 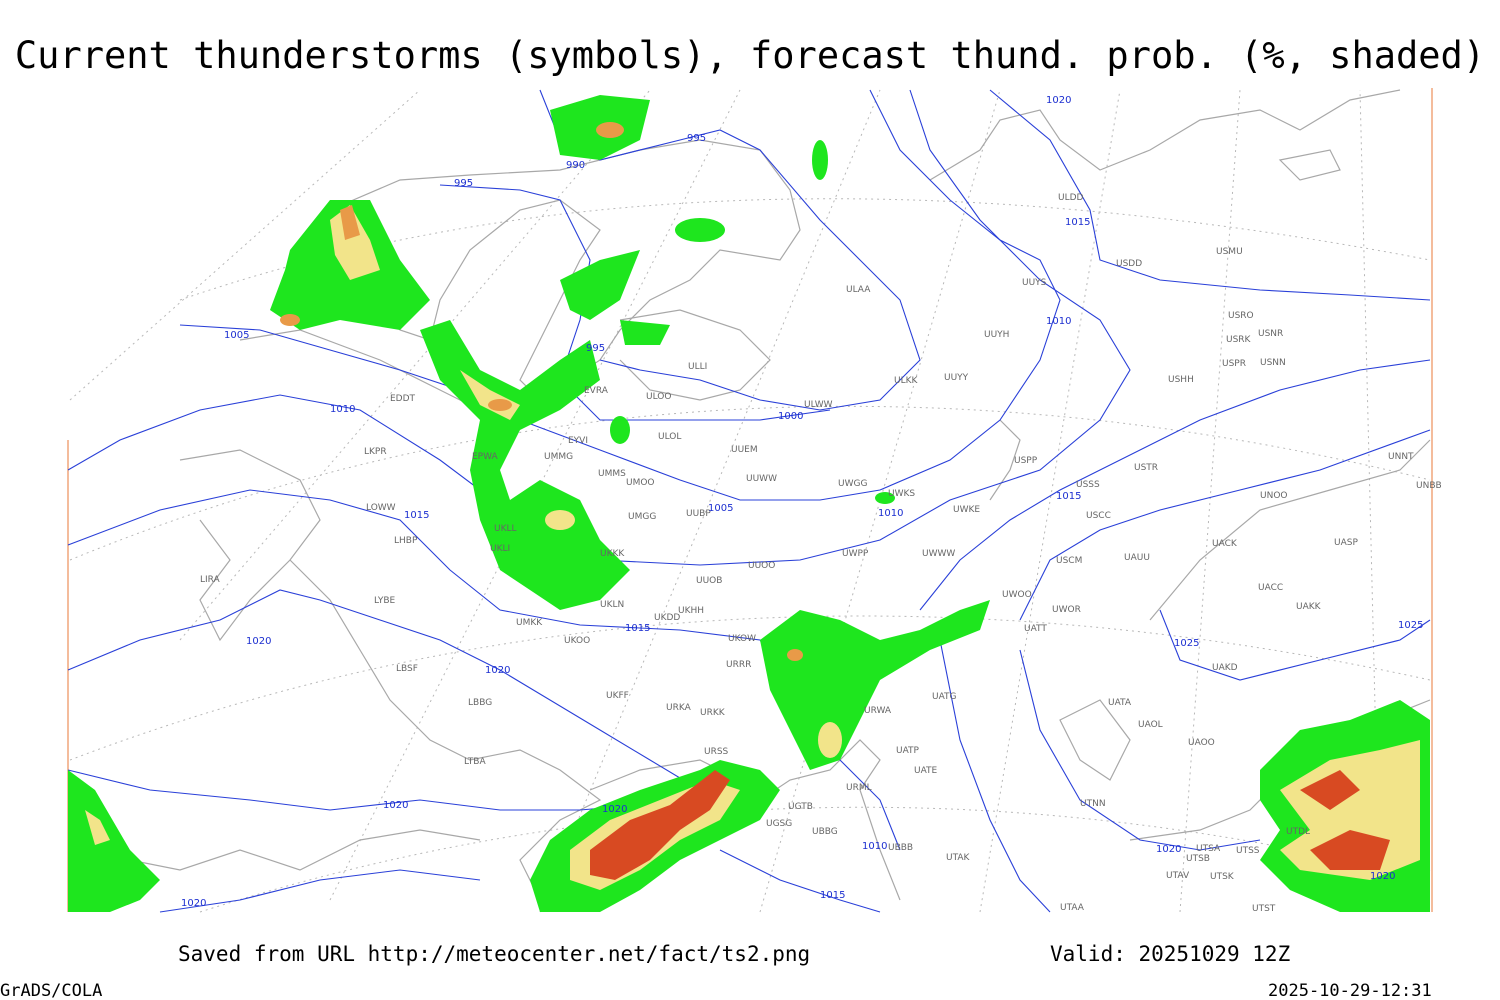 I want to click on station-code: URKK, so click(x=713, y=713).